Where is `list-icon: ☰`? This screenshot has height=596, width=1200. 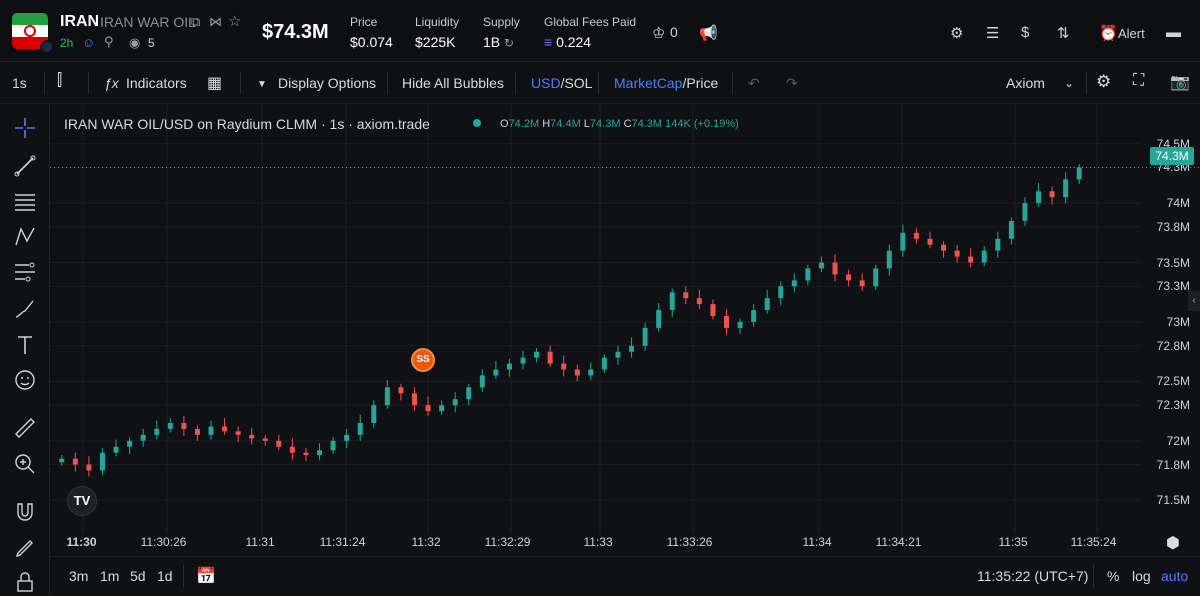 list-icon: ☰ is located at coordinates (993, 33).